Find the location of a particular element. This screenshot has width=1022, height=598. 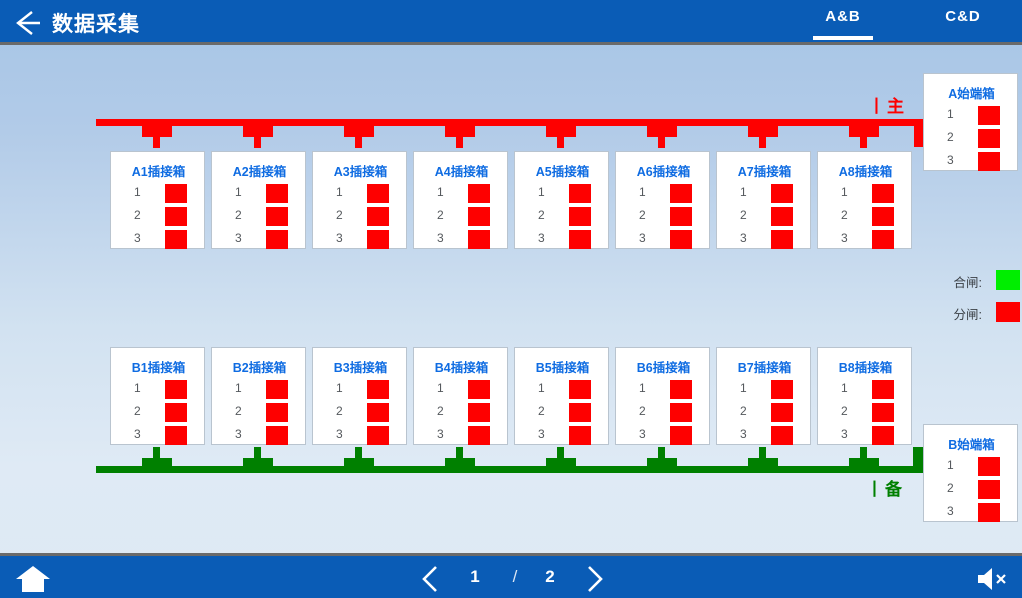

plug-box: B2插接箱 1 2 3 is located at coordinates (258, 396).